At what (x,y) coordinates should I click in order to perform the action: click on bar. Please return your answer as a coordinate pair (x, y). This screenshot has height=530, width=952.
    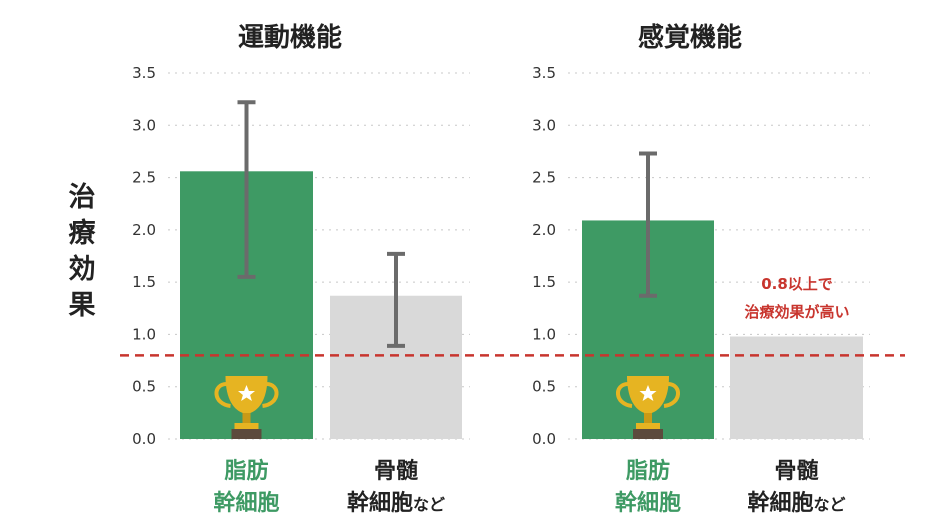
    Looking at the image, I should click on (796, 387).